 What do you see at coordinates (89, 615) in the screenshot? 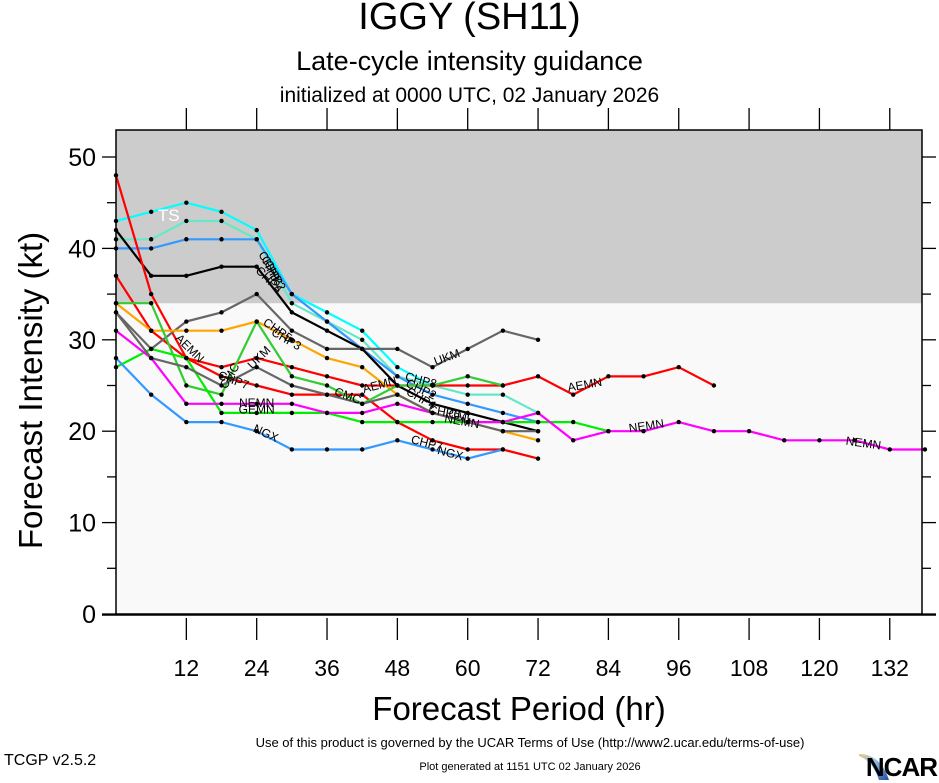
I see `y-tick-label: 0` at bounding box center [89, 615].